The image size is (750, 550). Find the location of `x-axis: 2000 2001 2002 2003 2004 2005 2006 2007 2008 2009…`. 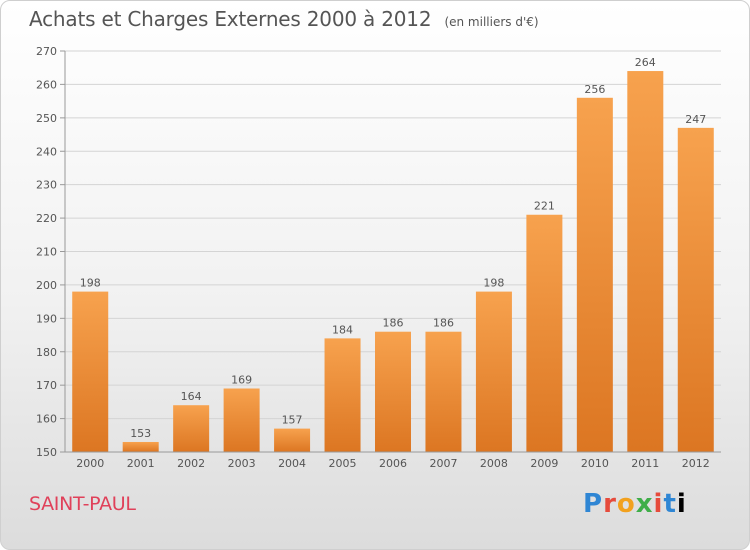

x-axis: 2000 2001 2002 2003 2004 2005 2006 2007 2008 2009… is located at coordinates (393, 460).